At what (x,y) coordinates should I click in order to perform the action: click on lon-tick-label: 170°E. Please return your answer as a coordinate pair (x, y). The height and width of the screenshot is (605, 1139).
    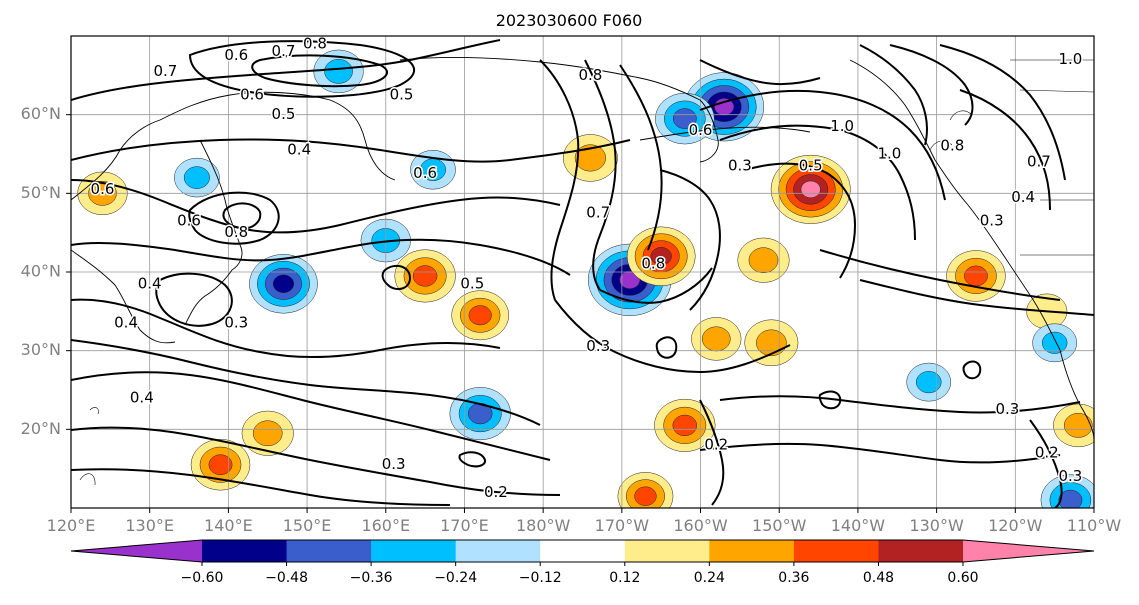
    Looking at the image, I should click on (464, 525).